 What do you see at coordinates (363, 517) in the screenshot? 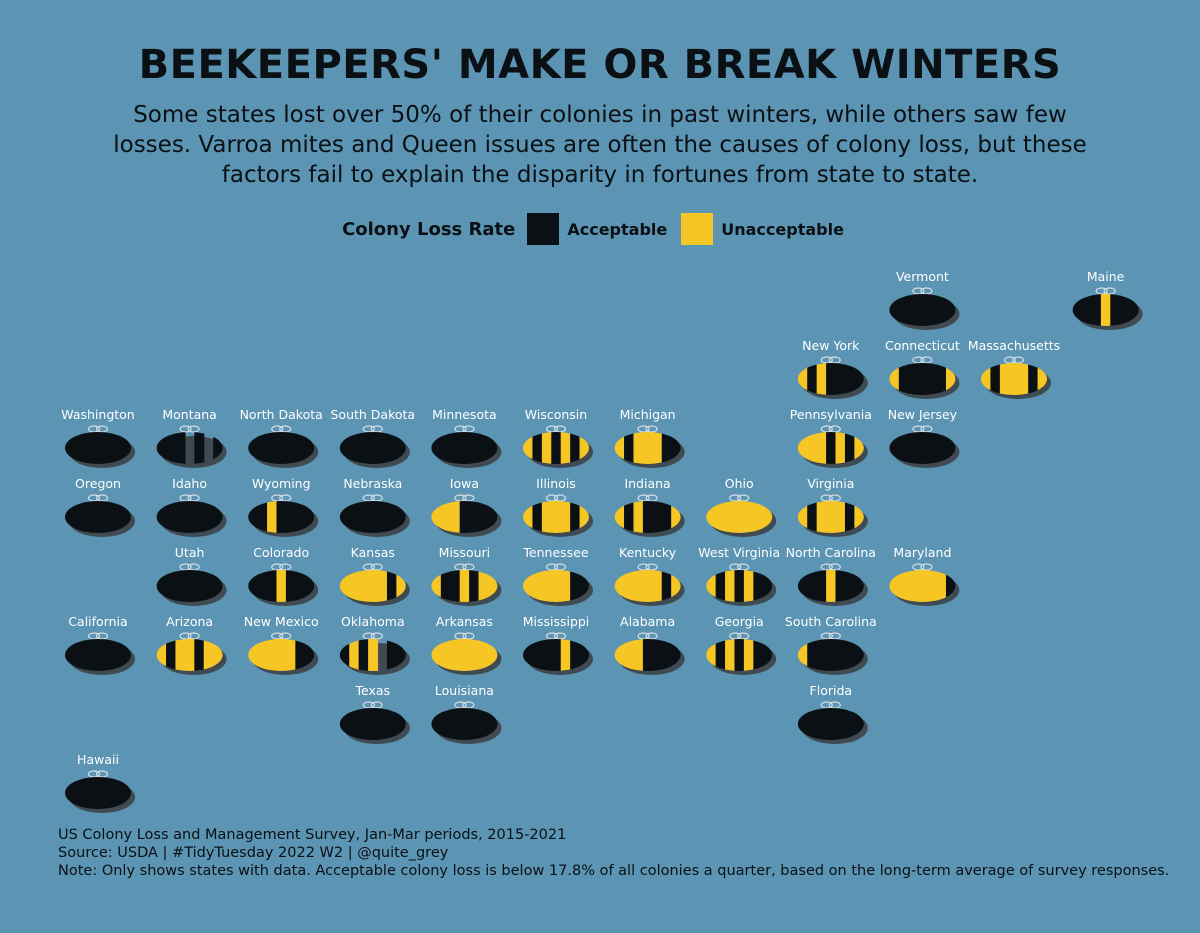
I see `stripe-nebraska-2017` at bounding box center [363, 517].